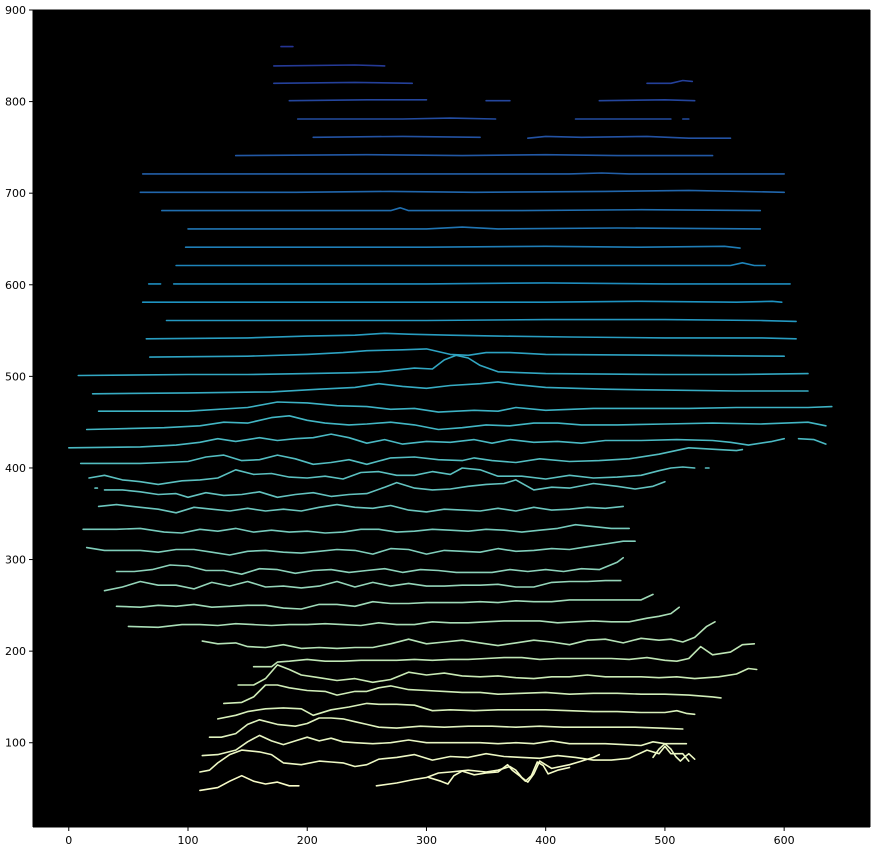 The image size is (877, 850). What do you see at coordinates (784, 840) in the screenshot?
I see `x-tick-label: 600` at bounding box center [784, 840].